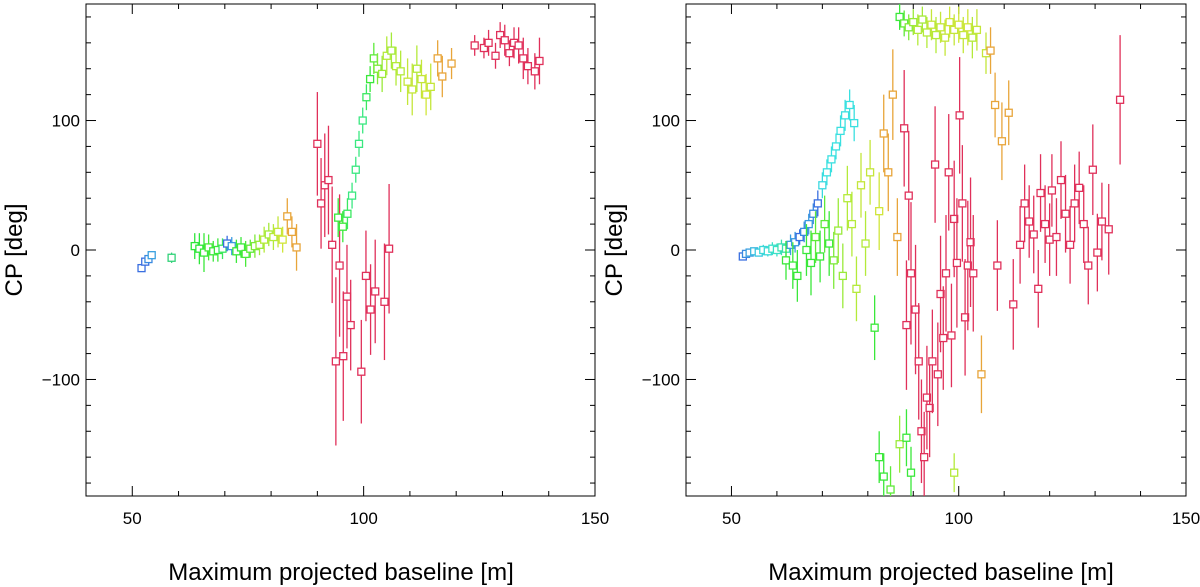 This screenshot has height=587, width=1200. Describe the element at coordinates (75, 250) in the screenshot. I see `y-tick-label: 0` at that location.